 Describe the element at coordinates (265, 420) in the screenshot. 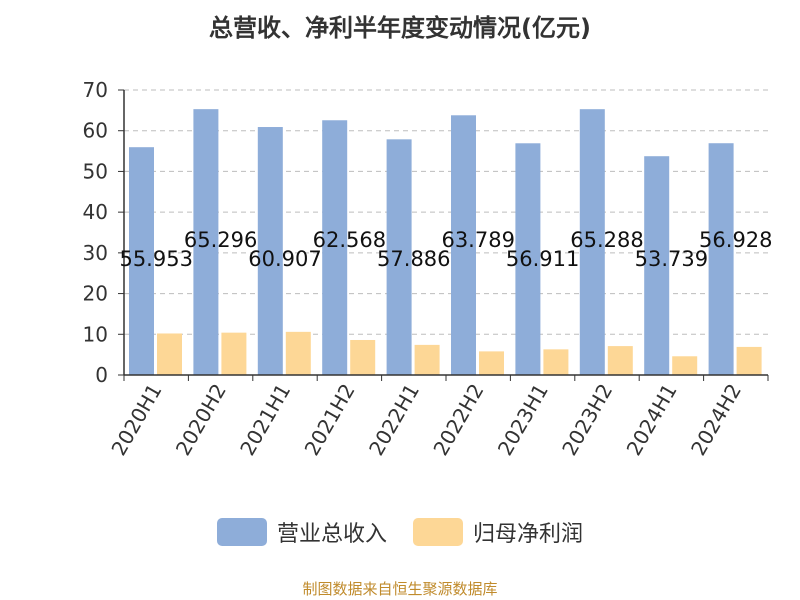

I see `x-tick-label: 2021H1` at that location.